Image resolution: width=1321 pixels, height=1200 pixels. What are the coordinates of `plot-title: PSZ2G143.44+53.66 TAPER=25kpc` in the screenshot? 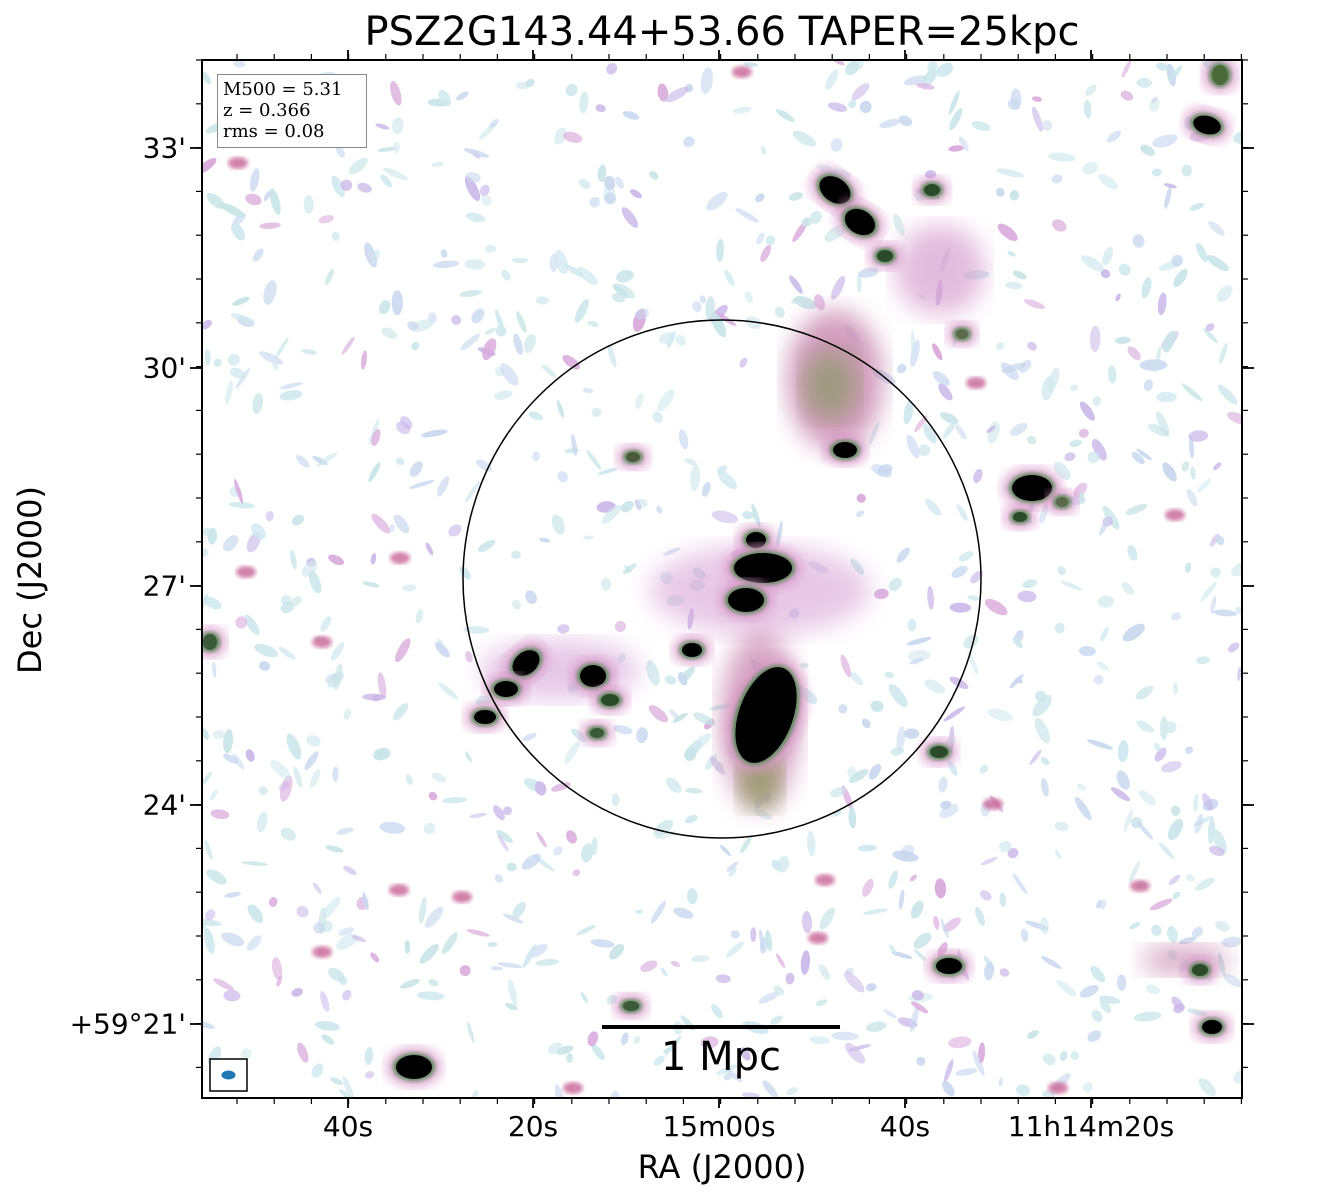 It's located at (722, 32).